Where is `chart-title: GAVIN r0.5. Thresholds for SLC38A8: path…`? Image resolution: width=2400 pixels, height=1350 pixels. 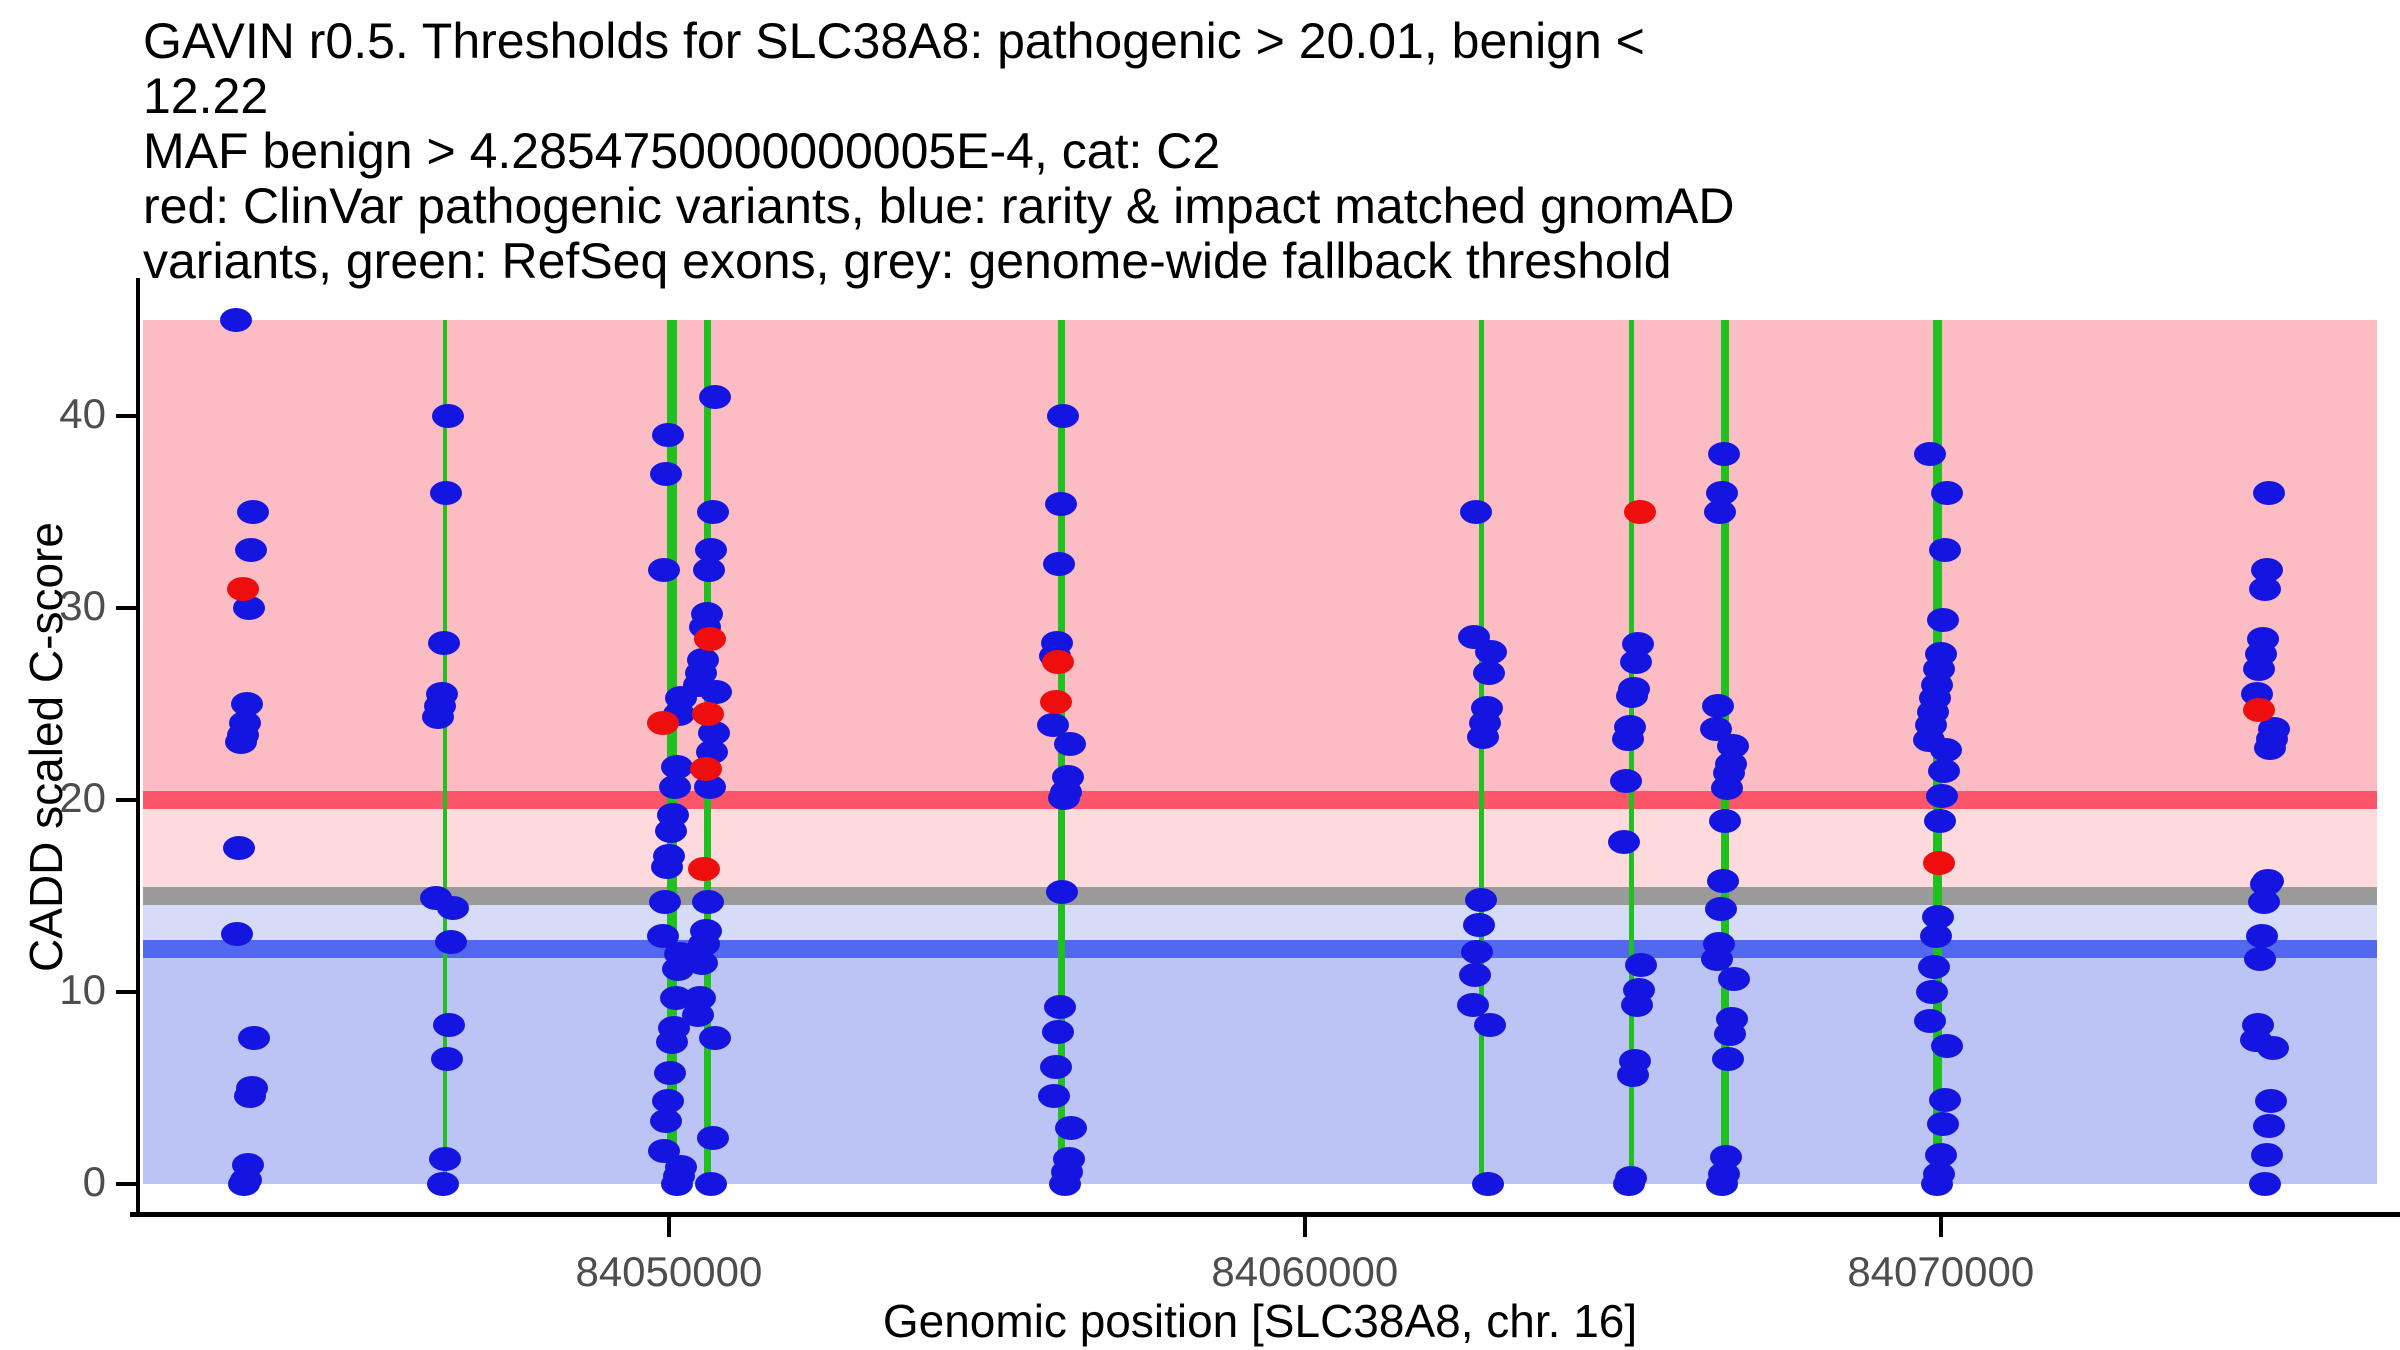
chart-title: GAVIN r0.5. Thresholds for SLC38A8: path… is located at coordinates (943, 151).